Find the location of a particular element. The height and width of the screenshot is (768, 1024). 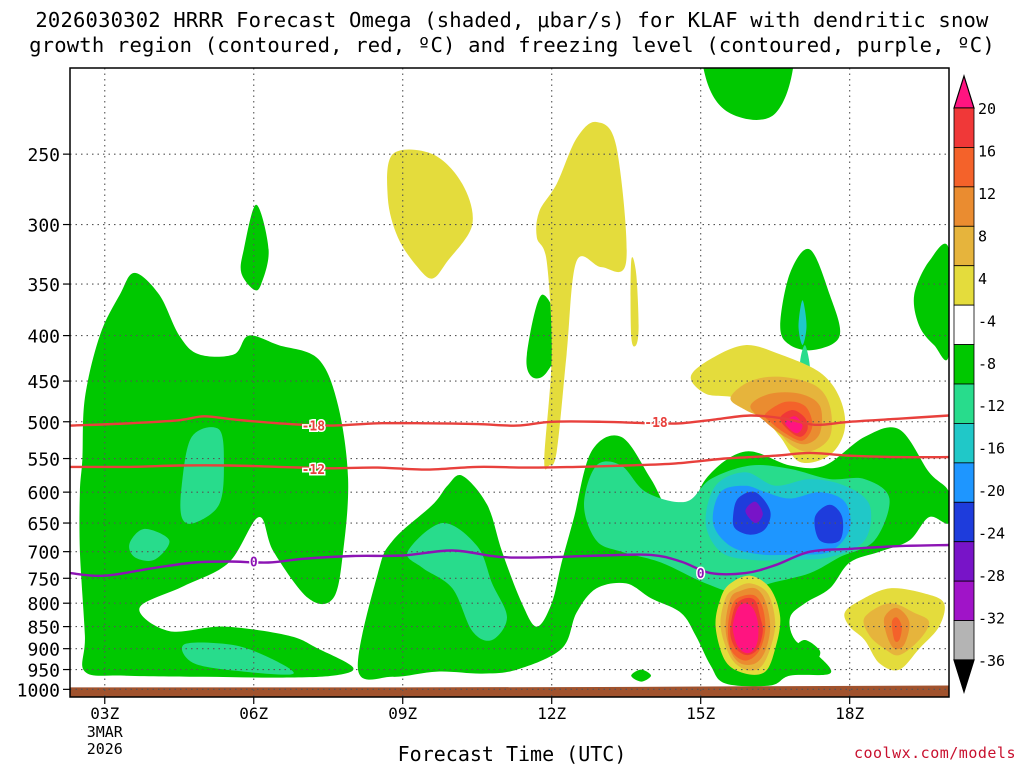

y-tick-label-950: 950 is located at coordinates (43, 671).